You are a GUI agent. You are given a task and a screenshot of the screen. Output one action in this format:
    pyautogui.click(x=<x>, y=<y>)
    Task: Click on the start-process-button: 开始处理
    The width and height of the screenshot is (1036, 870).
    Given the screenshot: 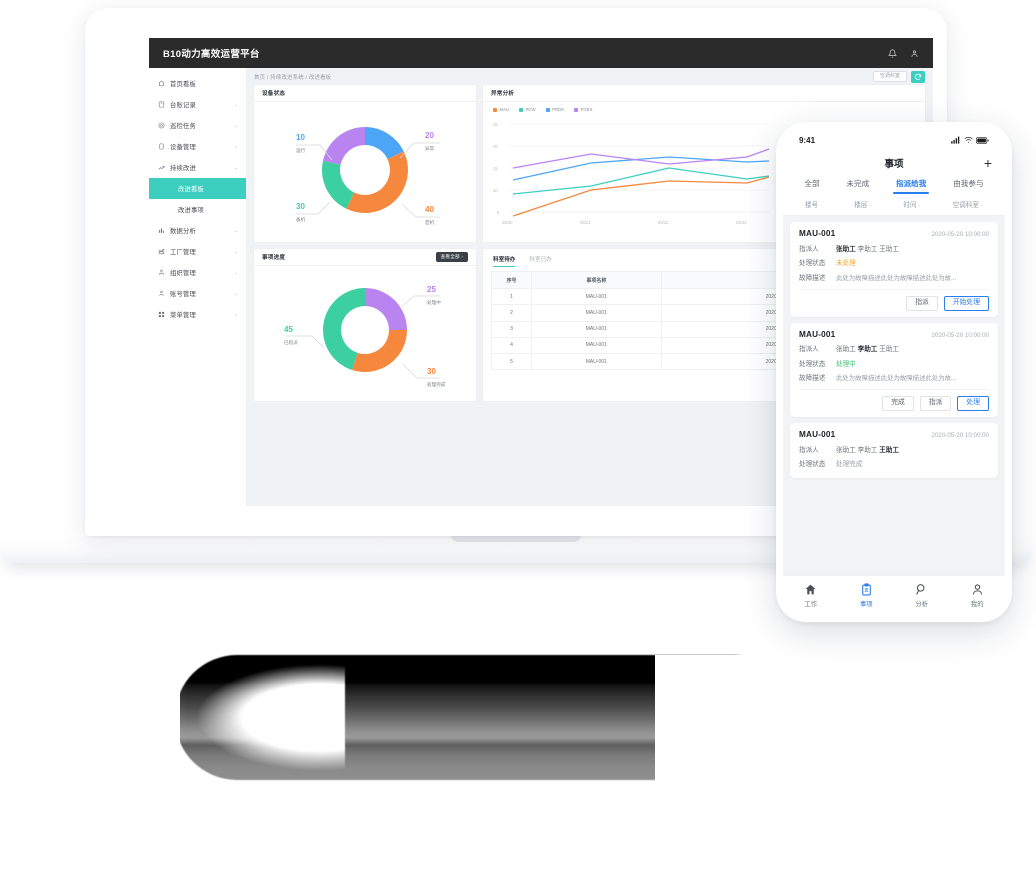 What is the action you would take?
    pyautogui.click(x=966, y=303)
    